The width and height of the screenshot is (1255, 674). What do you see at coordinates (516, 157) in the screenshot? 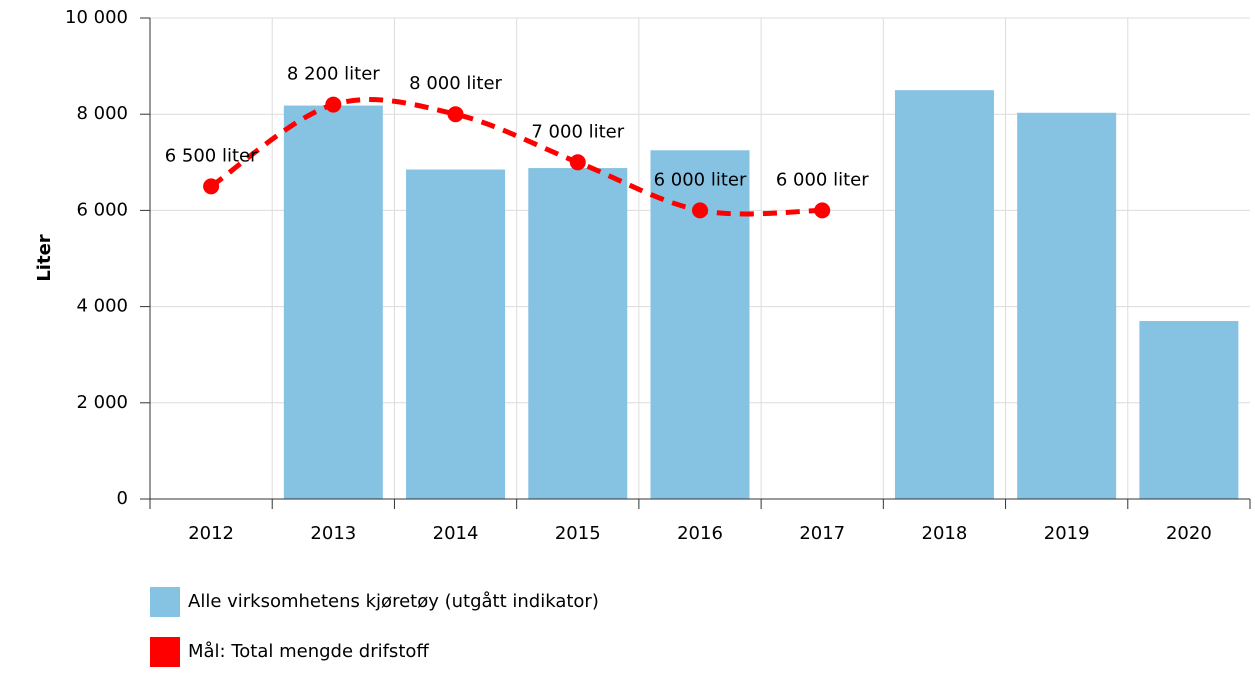
I see `line` at bounding box center [516, 157].